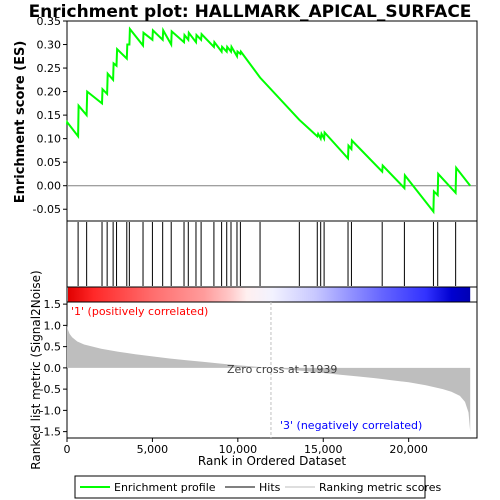 The height and width of the screenshot is (500, 500). I want to click on metric-y-tick-label: 1.5, so click(53, 304).